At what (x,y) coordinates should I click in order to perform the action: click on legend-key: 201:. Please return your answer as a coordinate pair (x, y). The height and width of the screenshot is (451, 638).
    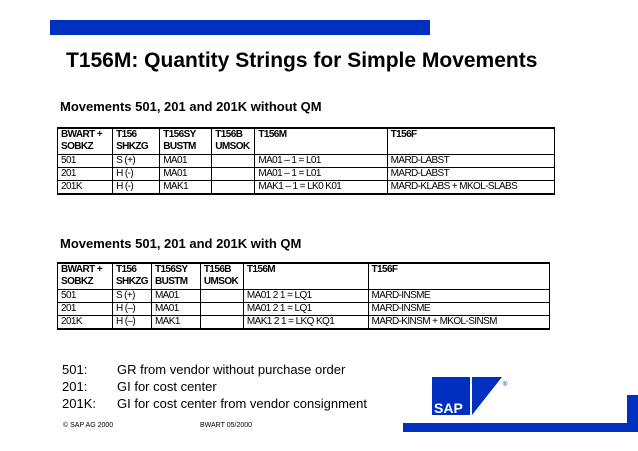
    Looking at the image, I should click on (75, 386).